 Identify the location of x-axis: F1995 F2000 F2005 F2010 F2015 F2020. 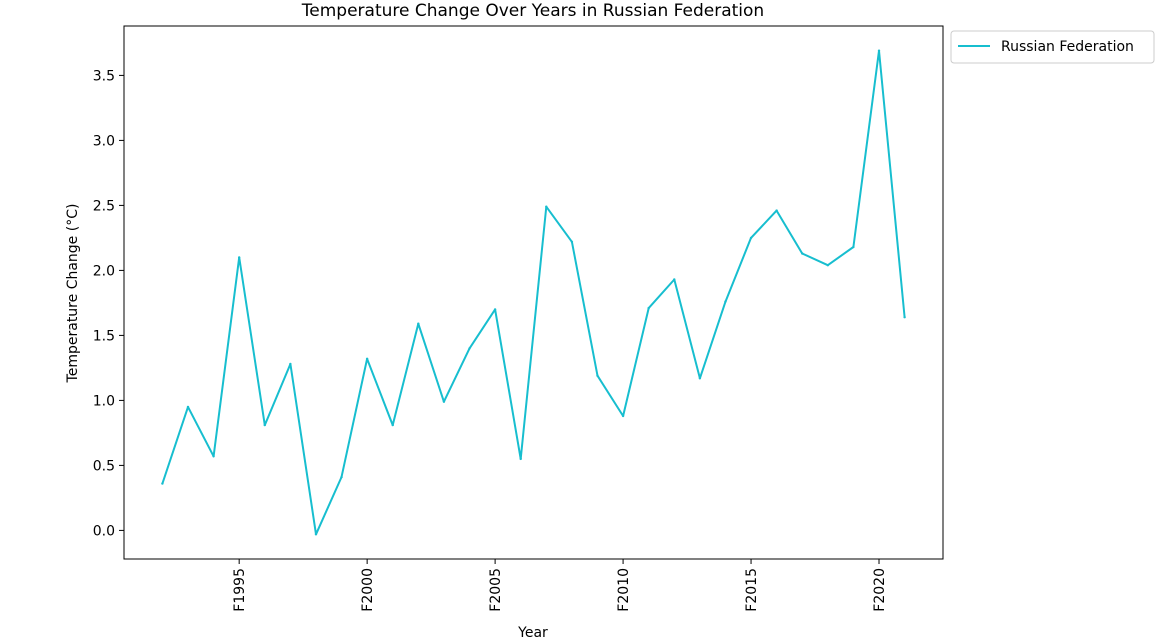
(560, 585).